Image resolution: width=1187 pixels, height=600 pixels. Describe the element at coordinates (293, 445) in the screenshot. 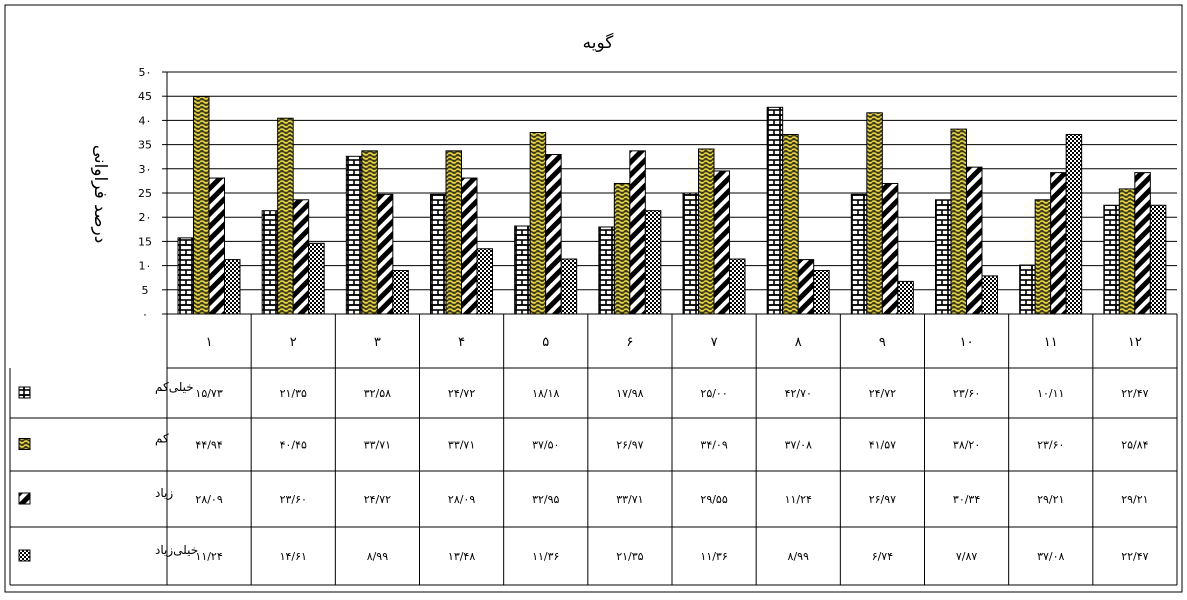

I see `table-cell: ۴۰/۴۵` at that location.